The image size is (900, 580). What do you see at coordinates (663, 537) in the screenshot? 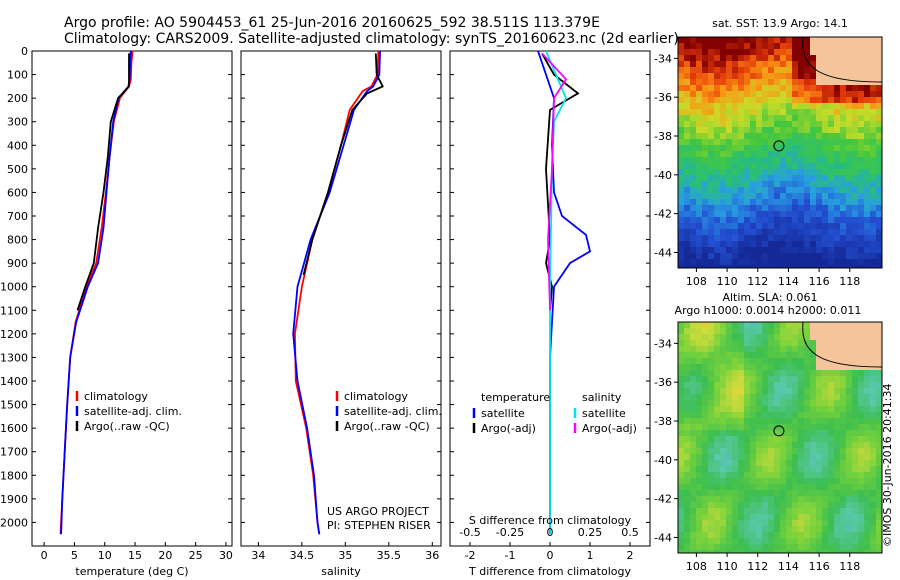
I see `y-tick-label: -44` at bounding box center [663, 537].